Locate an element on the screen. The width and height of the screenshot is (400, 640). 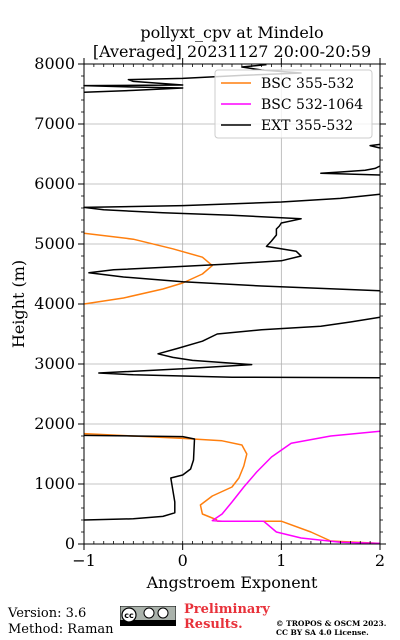
y-tick-label: 6000 is located at coordinates (54, 183).